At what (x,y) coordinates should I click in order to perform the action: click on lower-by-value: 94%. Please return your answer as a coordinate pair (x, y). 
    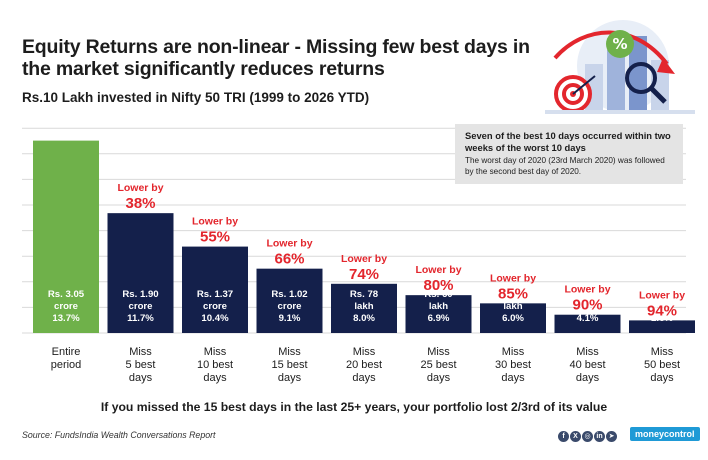
    Looking at the image, I should click on (662, 310).